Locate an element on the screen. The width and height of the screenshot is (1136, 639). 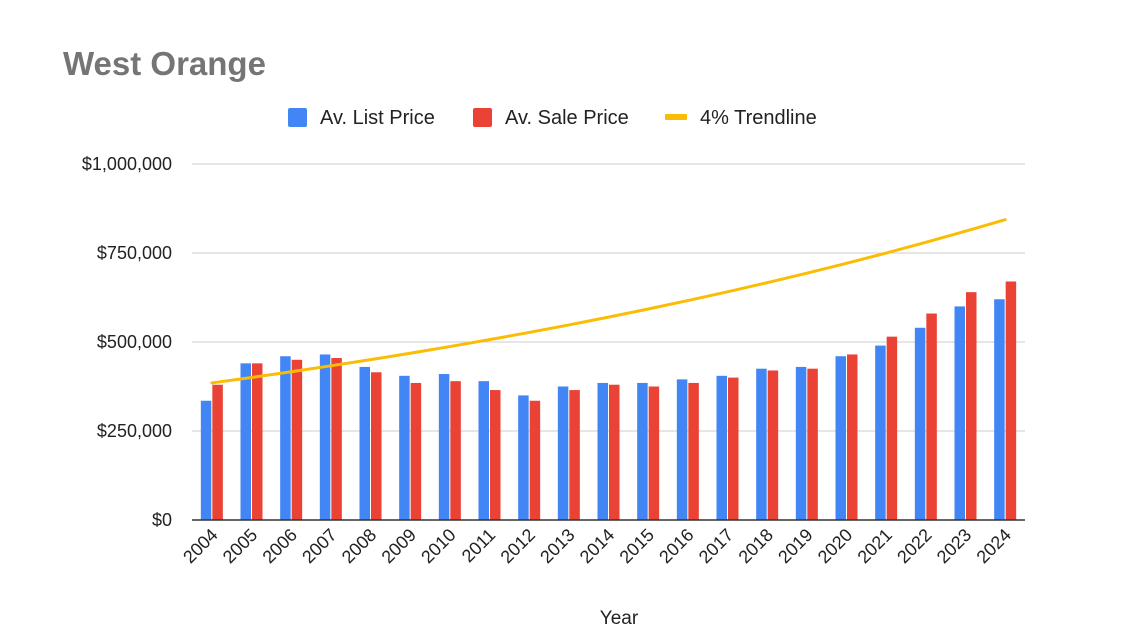
x-tick-label: 2019 is located at coordinates (795, 546).